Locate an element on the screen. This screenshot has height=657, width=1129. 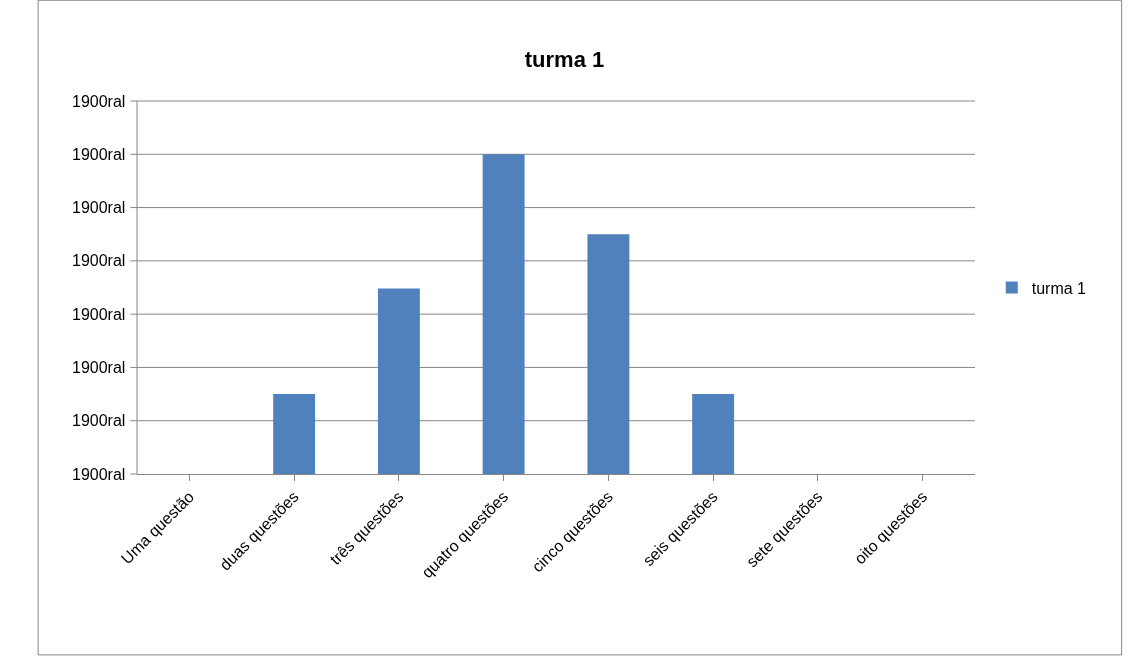
legend-label: turma 1 is located at coordinates (1059, 288).